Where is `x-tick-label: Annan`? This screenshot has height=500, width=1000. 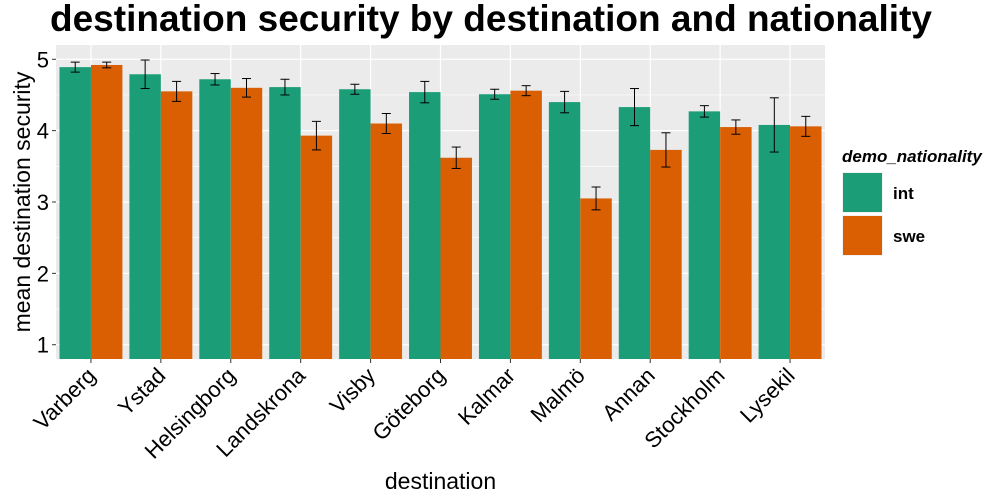
x-tick-label: Annan is located at coordinates (628, 394).